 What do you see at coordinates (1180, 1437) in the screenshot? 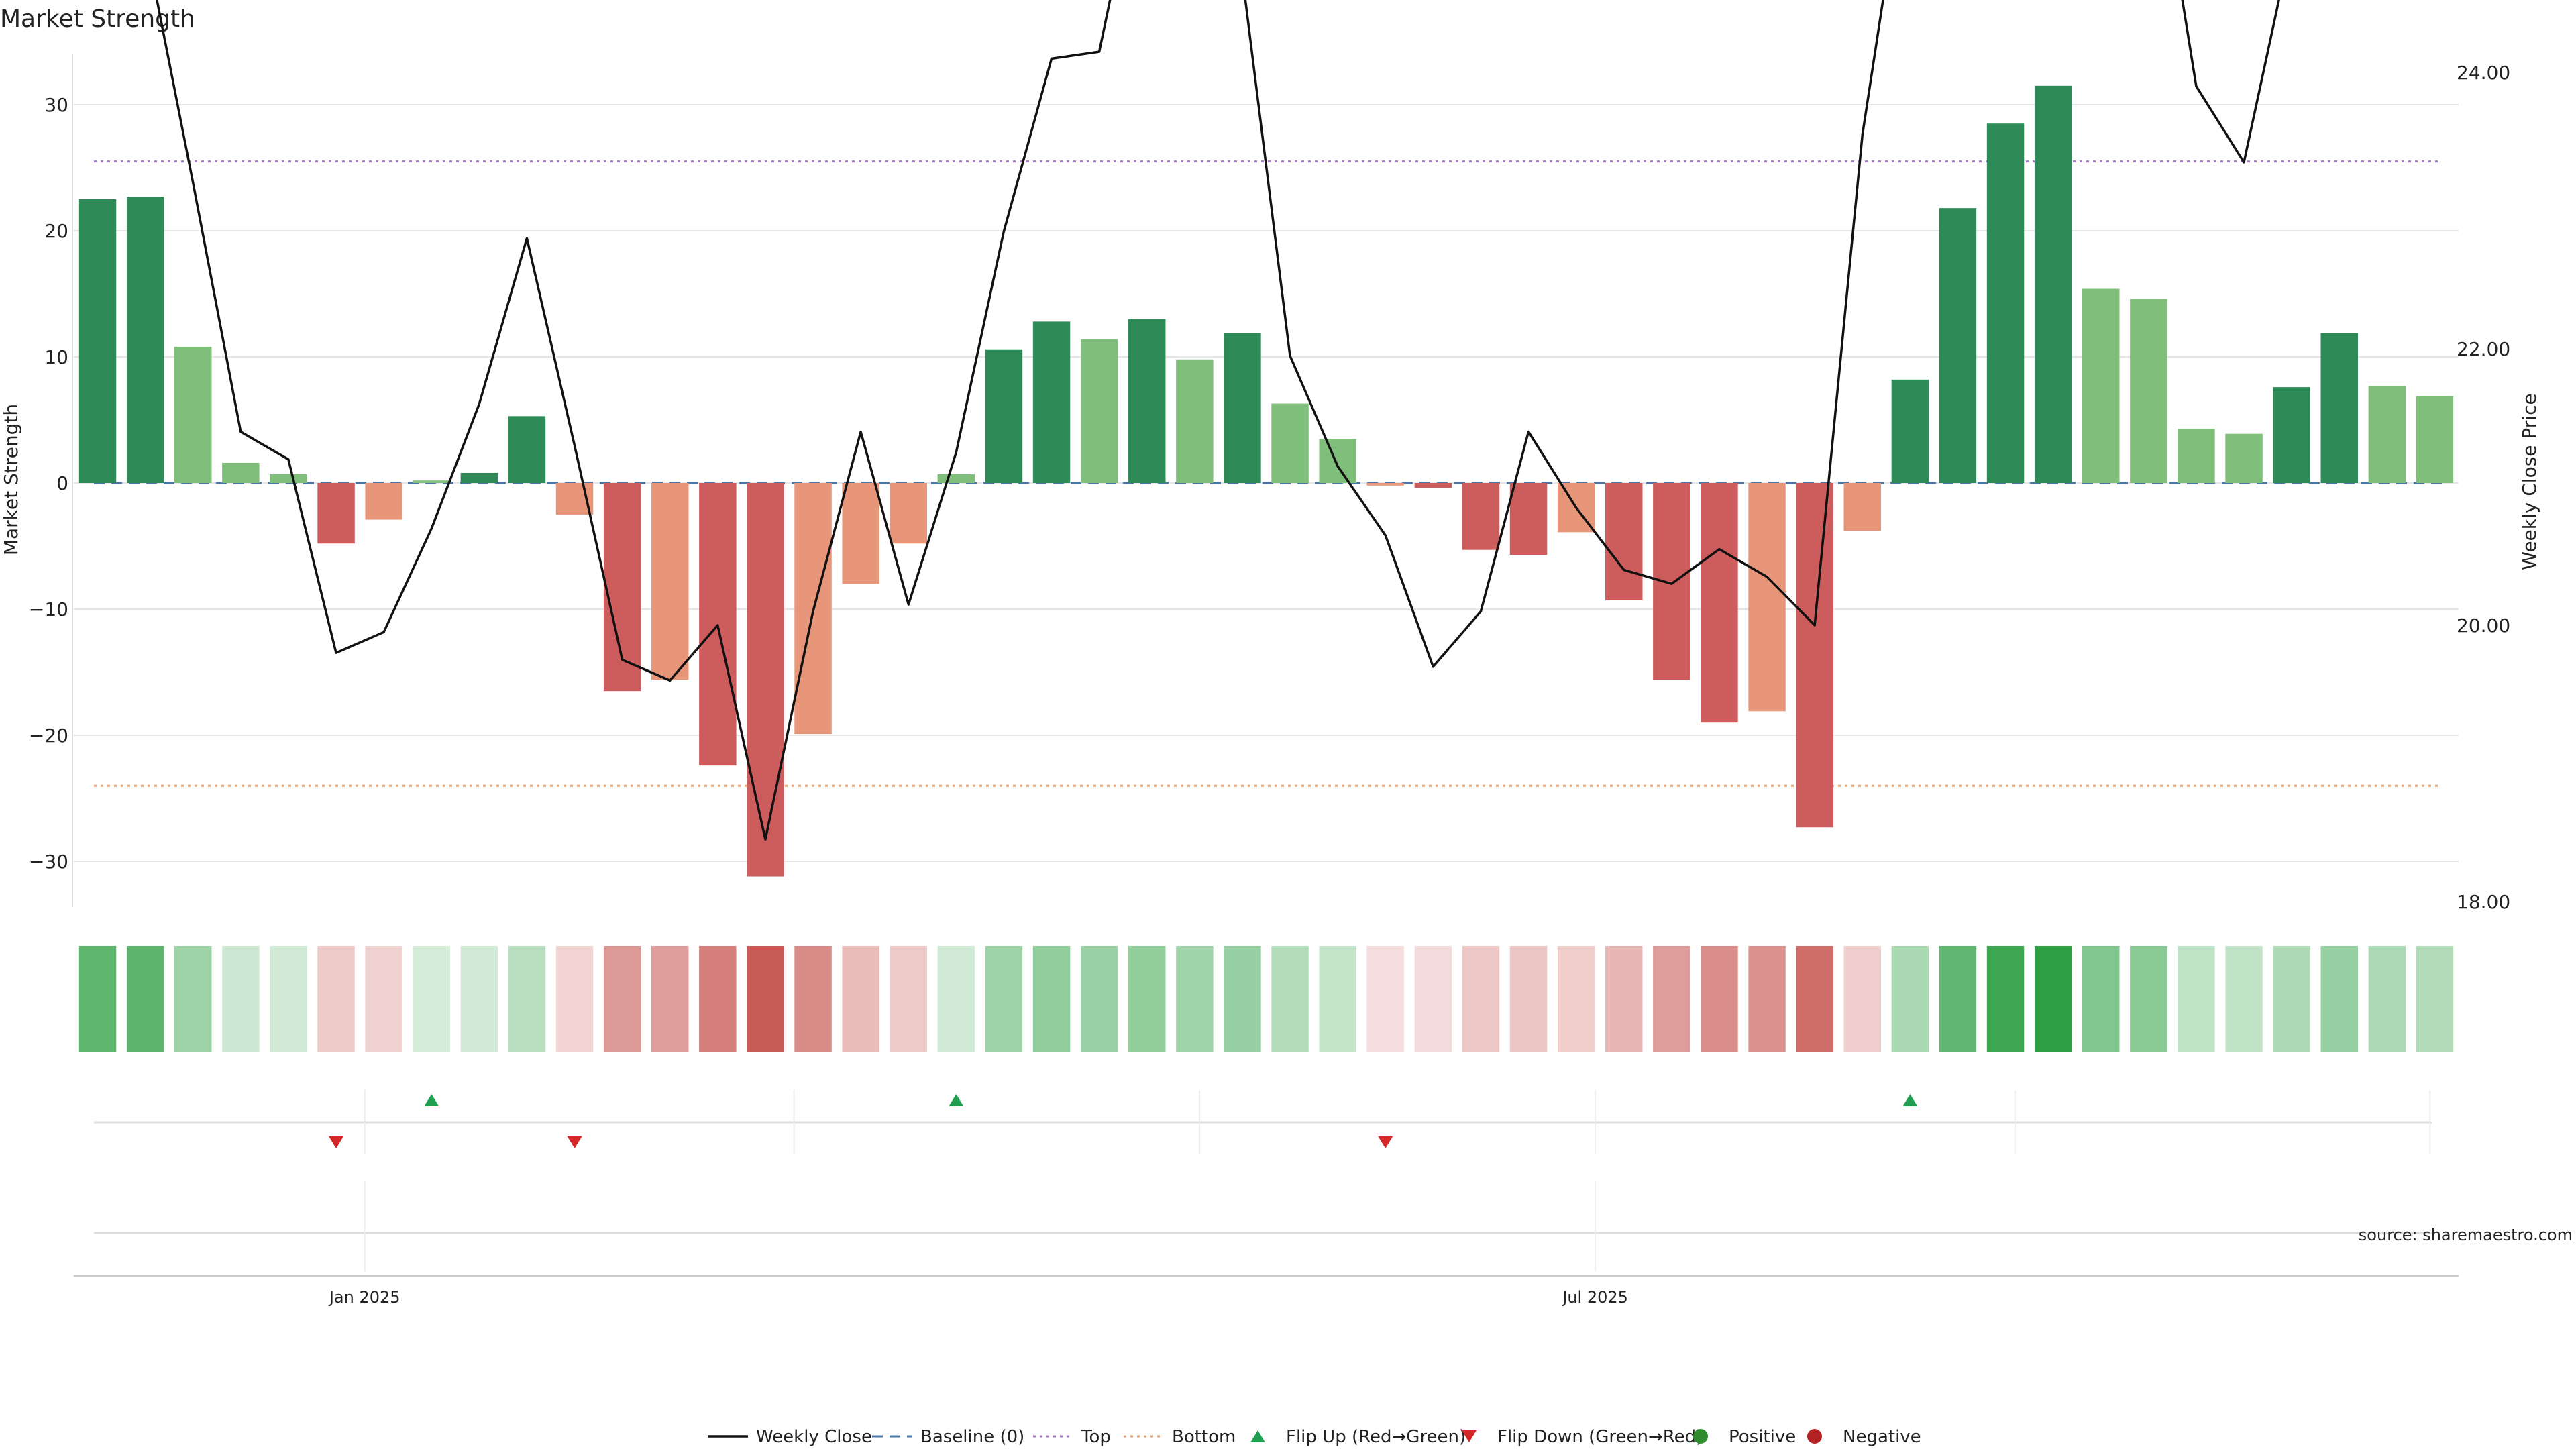
I see `legend-item-bottom: Bottom` at bounding box center [1180, 1437].